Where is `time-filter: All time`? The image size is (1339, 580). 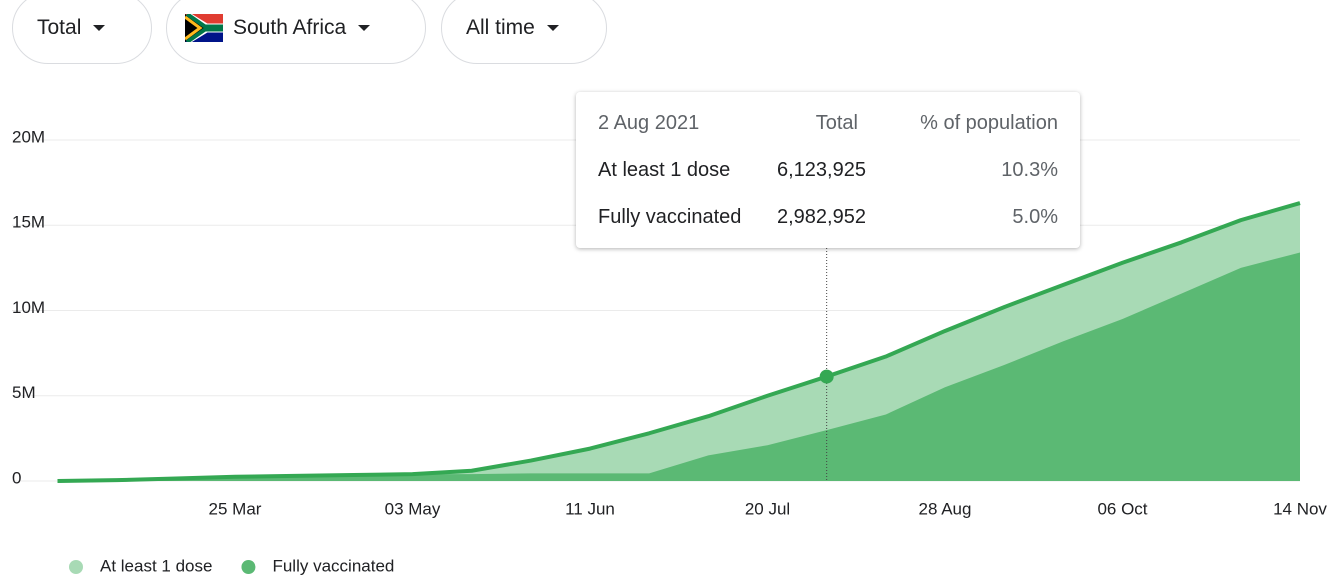
time-filter: All time is located at coordinates (524, 32).